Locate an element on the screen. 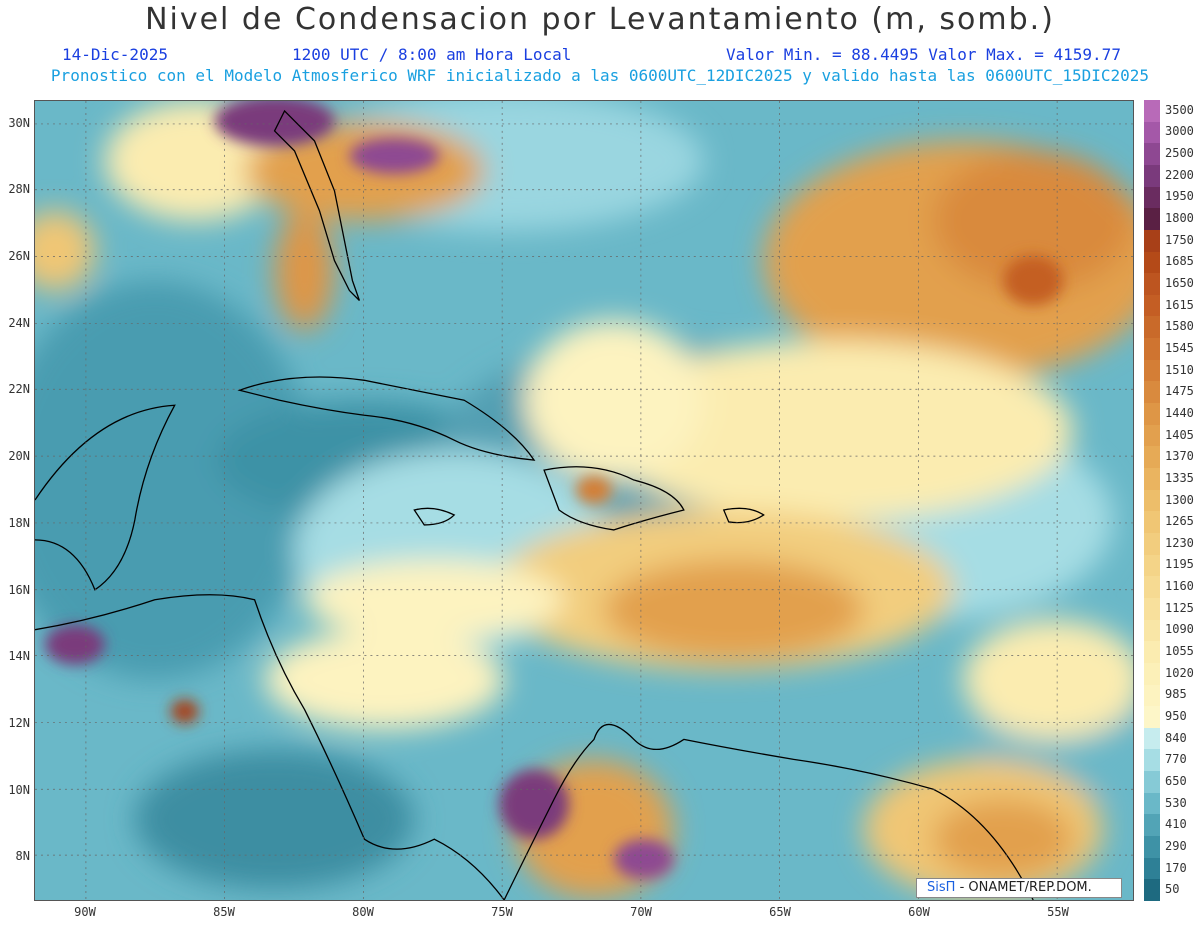 This screenshot has width=1200, height=927. credit-box: SisΠ - ONAMET/REP.DOM. is located at coordinates (1019, 888).